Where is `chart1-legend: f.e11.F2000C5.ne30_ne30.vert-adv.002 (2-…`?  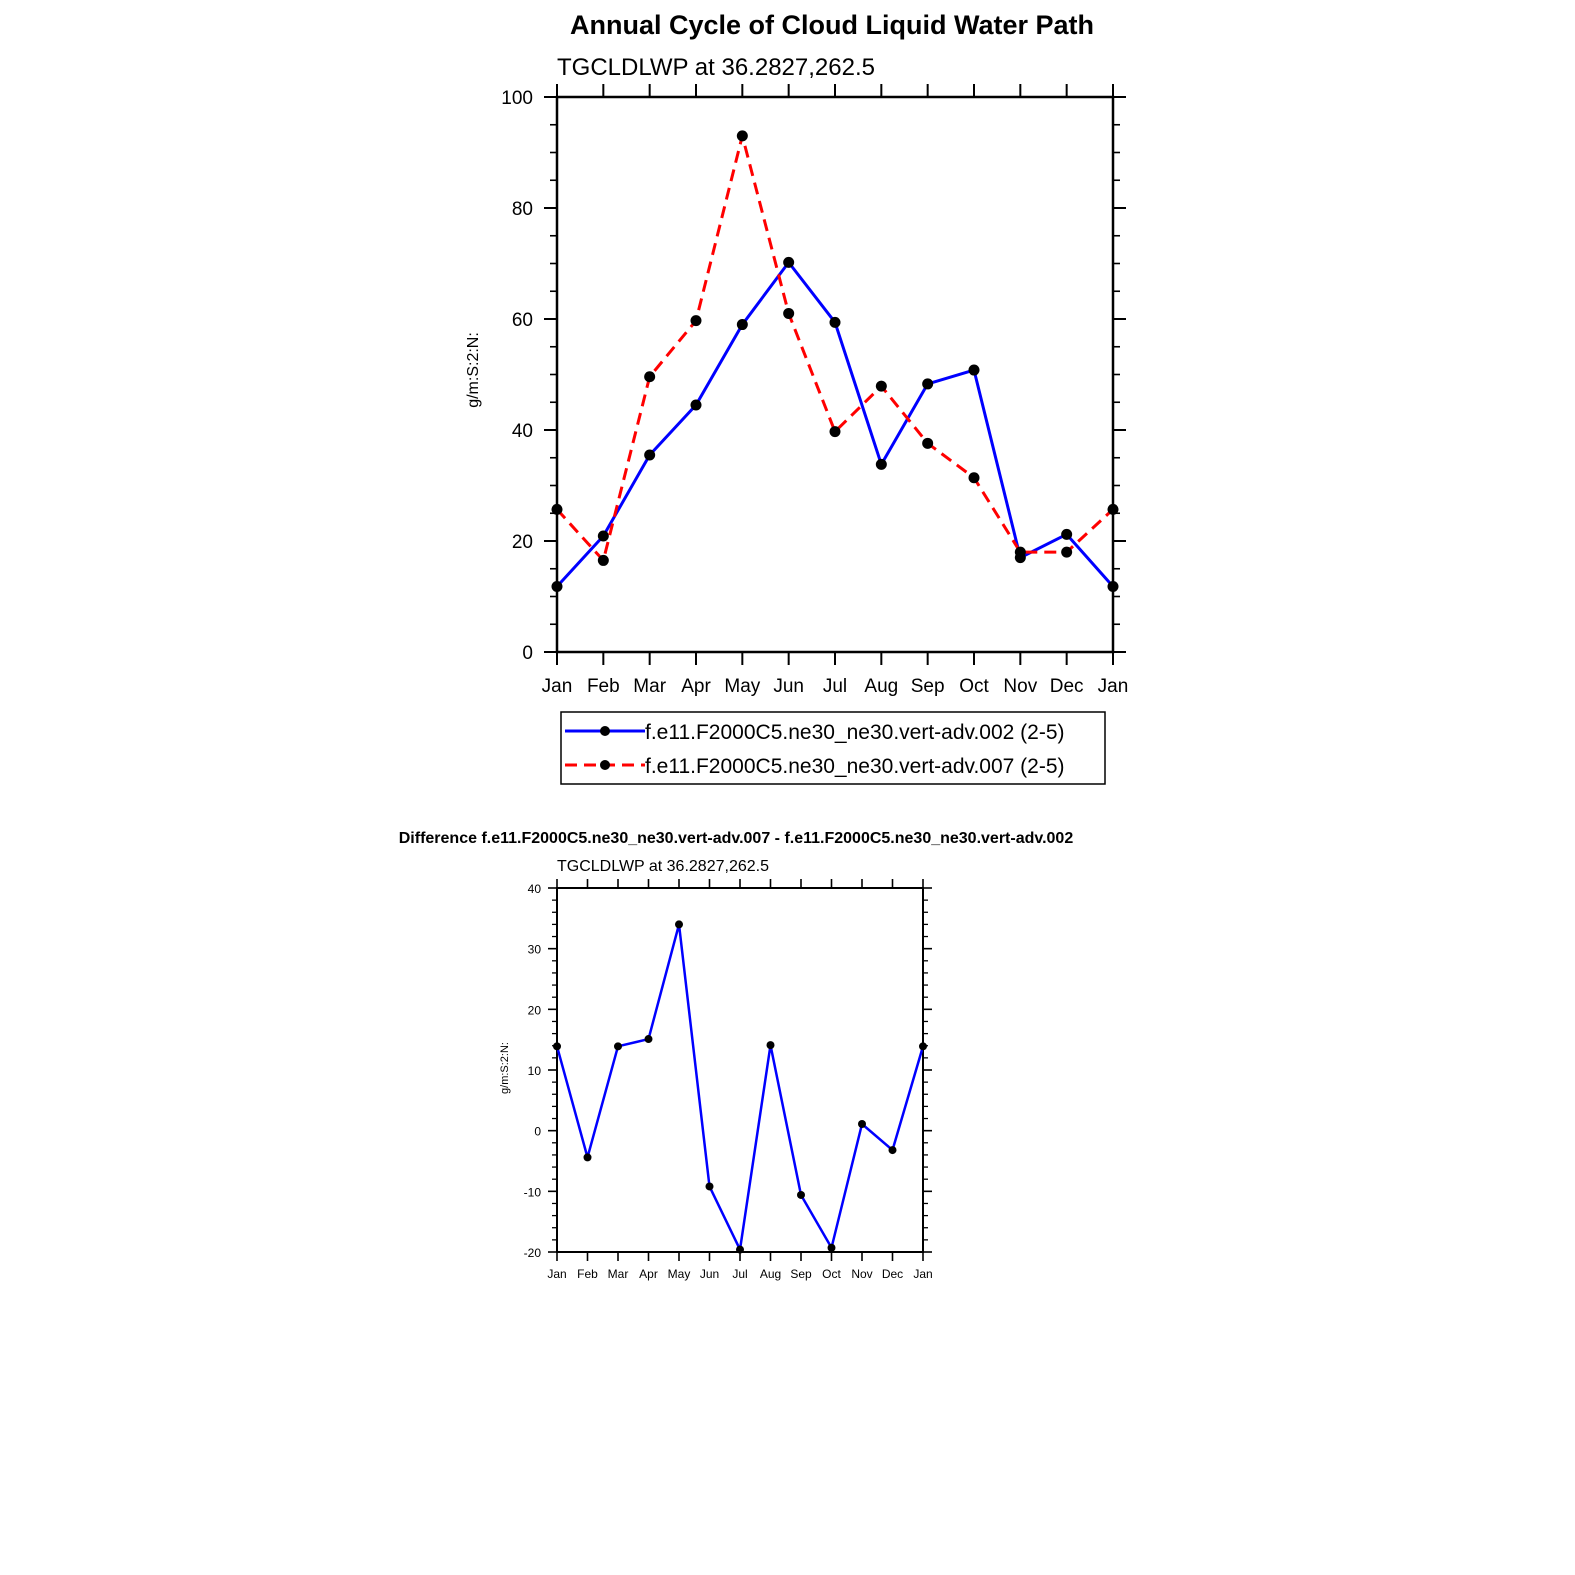
chart1-legend: f.e11.F2000C5.ne30_ne30.vert-adv.002 (2-… is located at coordinates (833, 748).